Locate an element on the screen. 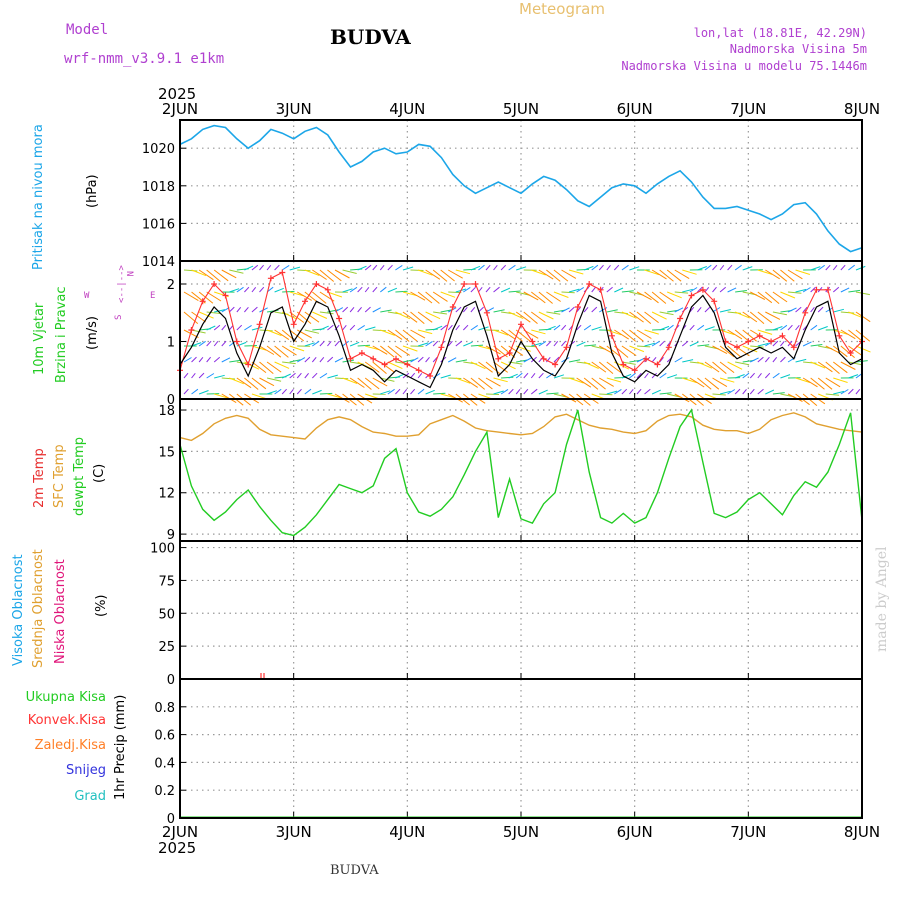 This screenshot has height=900, width=900. elevation: Nadmorska Visina 5m is located at coordinates (798, 49).